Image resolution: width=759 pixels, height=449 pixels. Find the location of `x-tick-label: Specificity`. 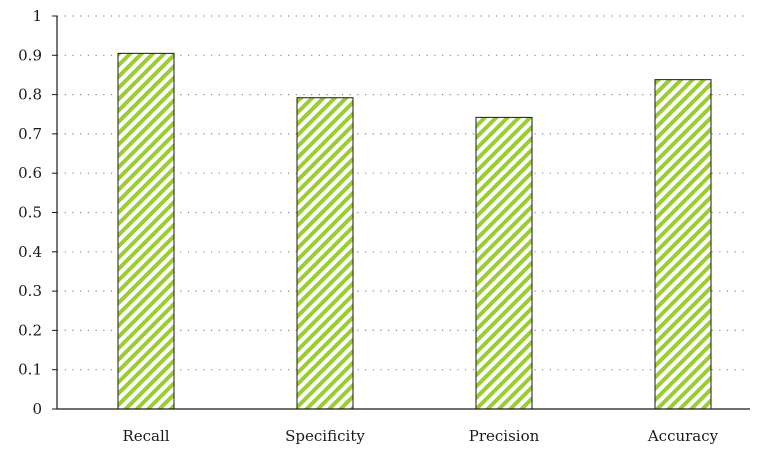

x-tick-label: Specificity is located at coordinates (325, 436).